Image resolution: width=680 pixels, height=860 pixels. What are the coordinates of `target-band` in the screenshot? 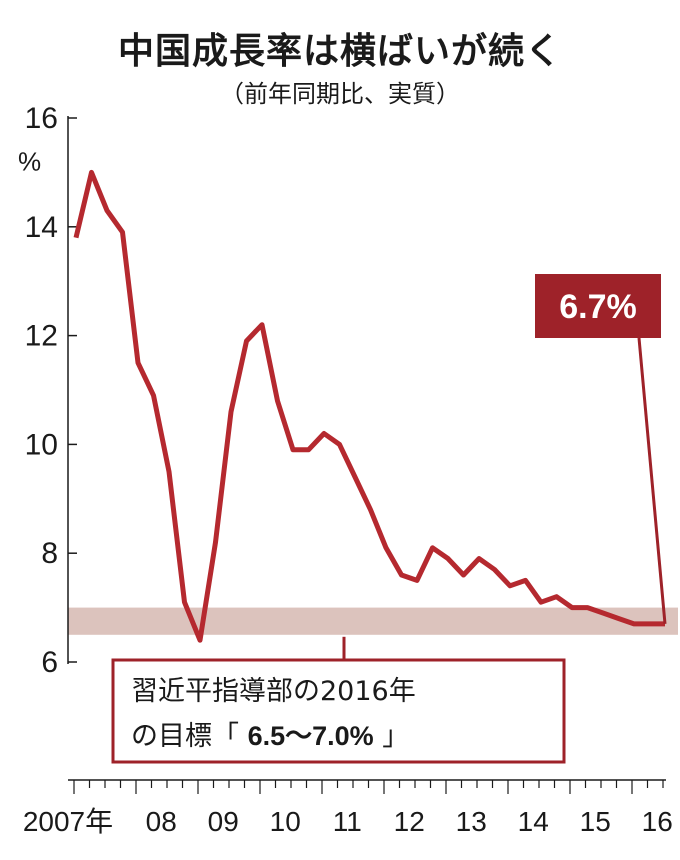 It's located at (373, 621).